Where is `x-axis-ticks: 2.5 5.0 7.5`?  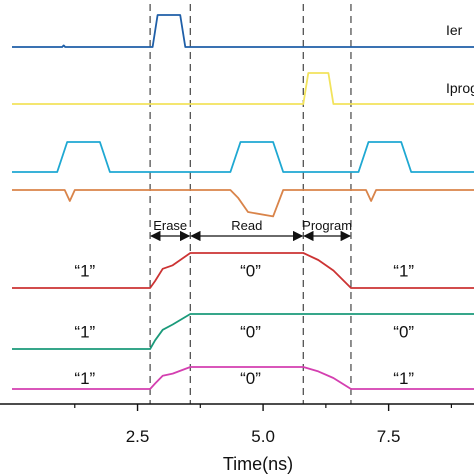
x-axis-ticks: 2.5 5.0 7.5 is located at coordinates (263, 425).